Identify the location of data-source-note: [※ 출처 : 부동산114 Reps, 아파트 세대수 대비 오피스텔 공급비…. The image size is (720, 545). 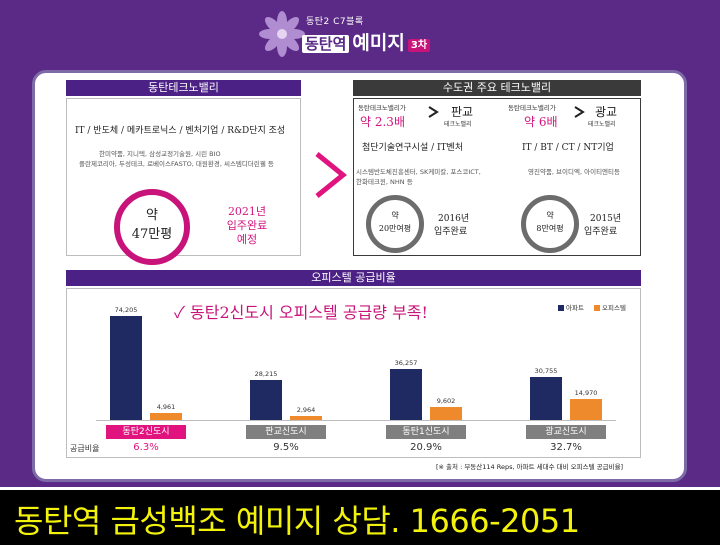
(530, 467).